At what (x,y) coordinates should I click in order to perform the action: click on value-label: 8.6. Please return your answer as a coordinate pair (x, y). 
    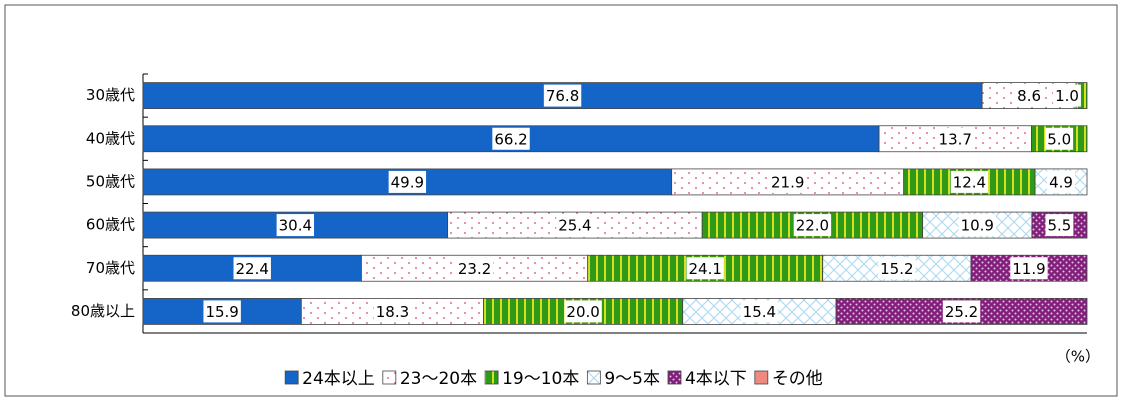
    Looking at the image, I should click on (1029, 96).